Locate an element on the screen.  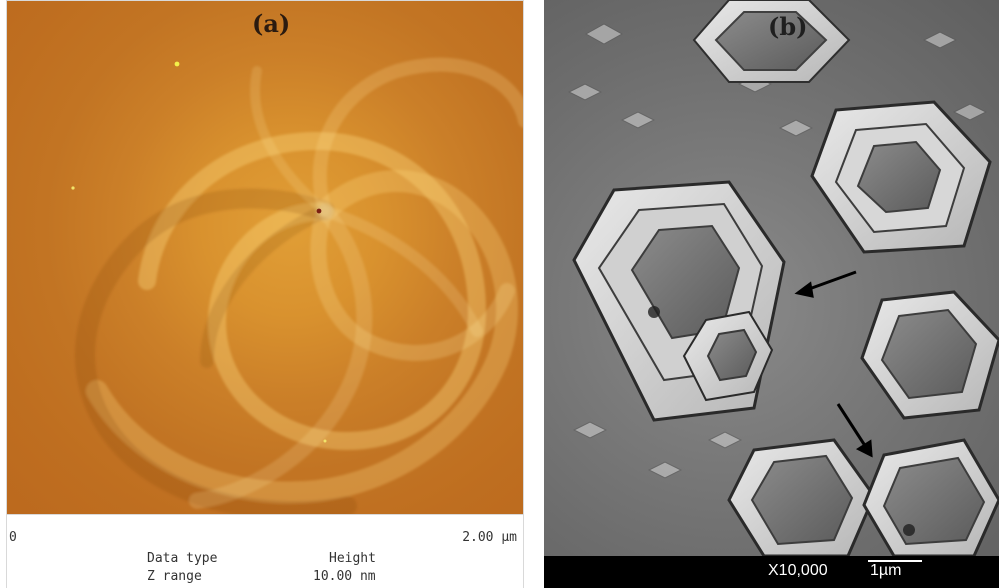
hexagon-right-upper is located at coordinates (901, 177).